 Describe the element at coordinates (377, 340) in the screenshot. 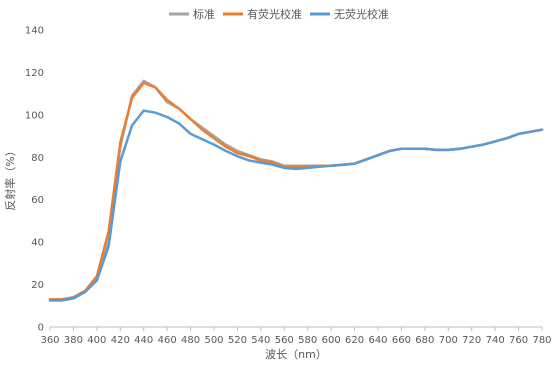

I see `x-tick-label: 640` at that location.